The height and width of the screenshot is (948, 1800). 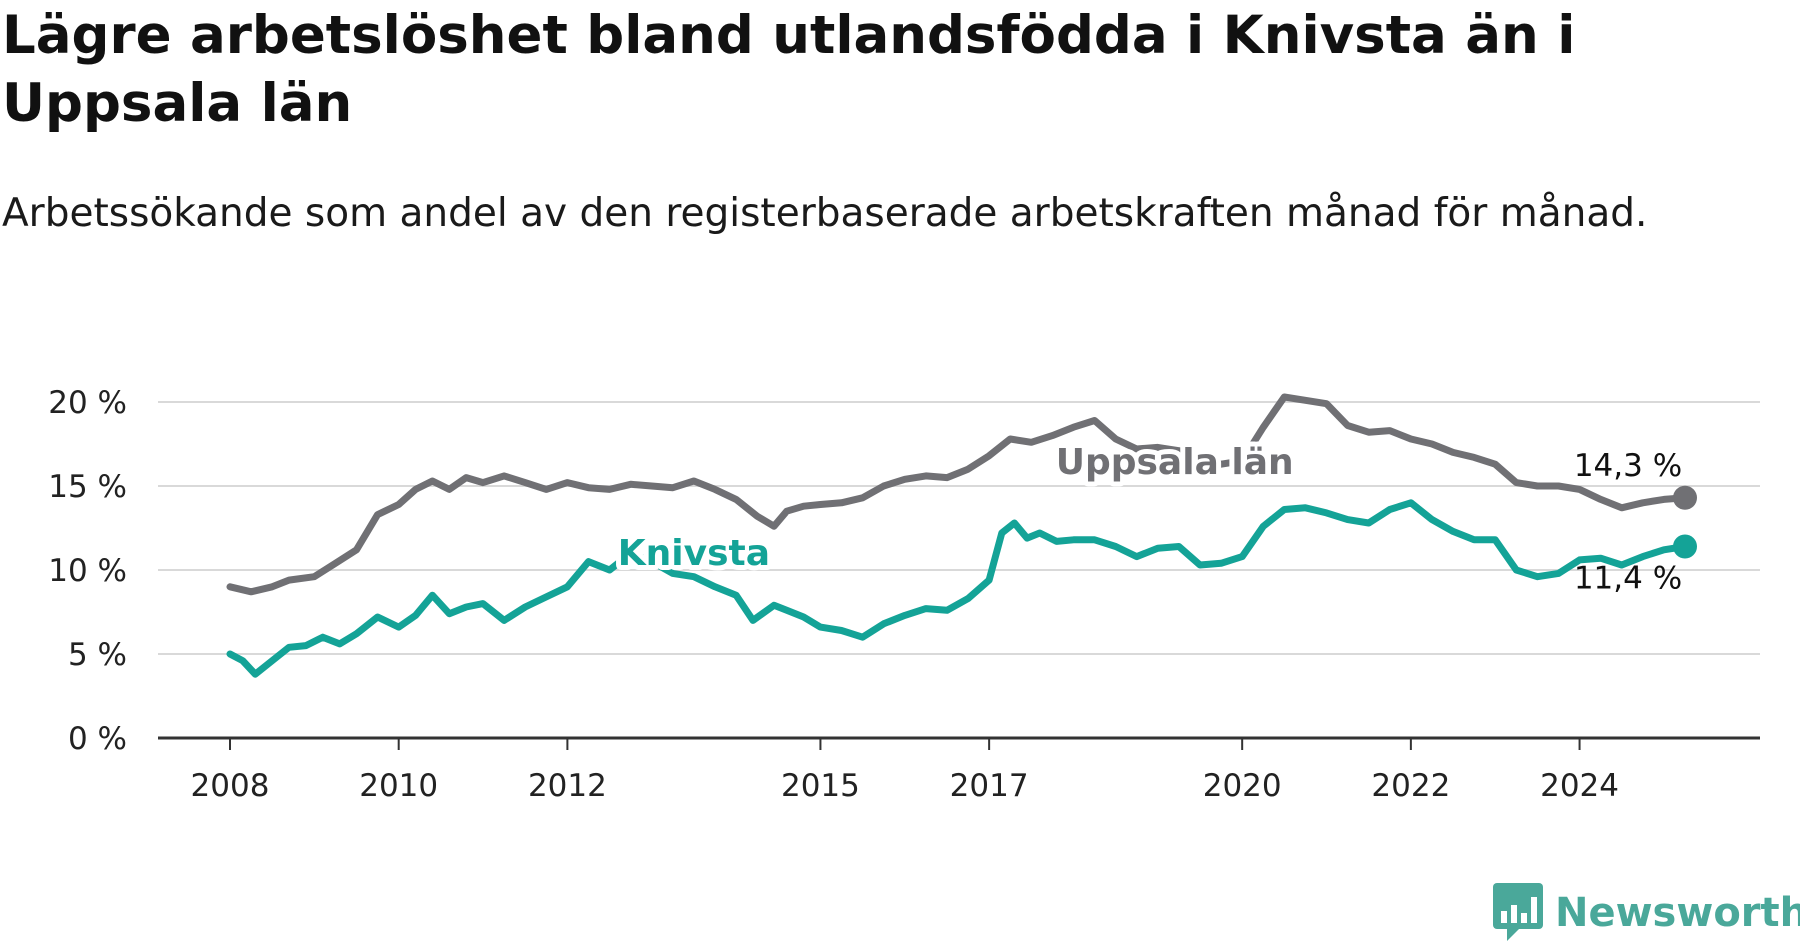 What do you see at coordinates (398, 786) in the screenshot?
I see `x-tick-label: 2010` at bounding box center [398, 786].